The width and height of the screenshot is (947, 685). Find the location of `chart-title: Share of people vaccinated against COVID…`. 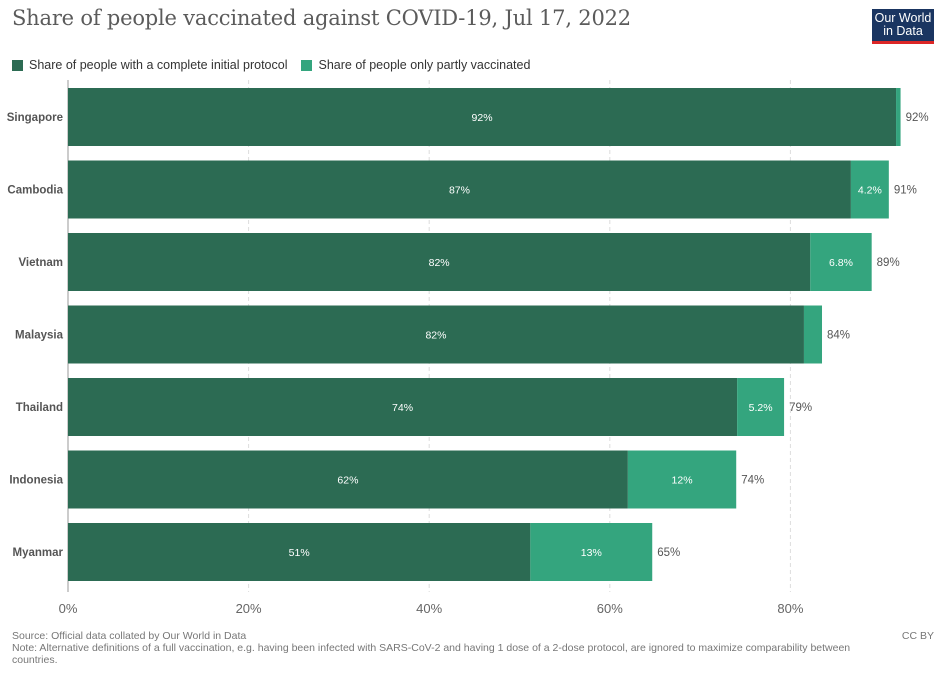

chart-title: Share of people vaccinated against COVID… is located at coordinates (321, 18).